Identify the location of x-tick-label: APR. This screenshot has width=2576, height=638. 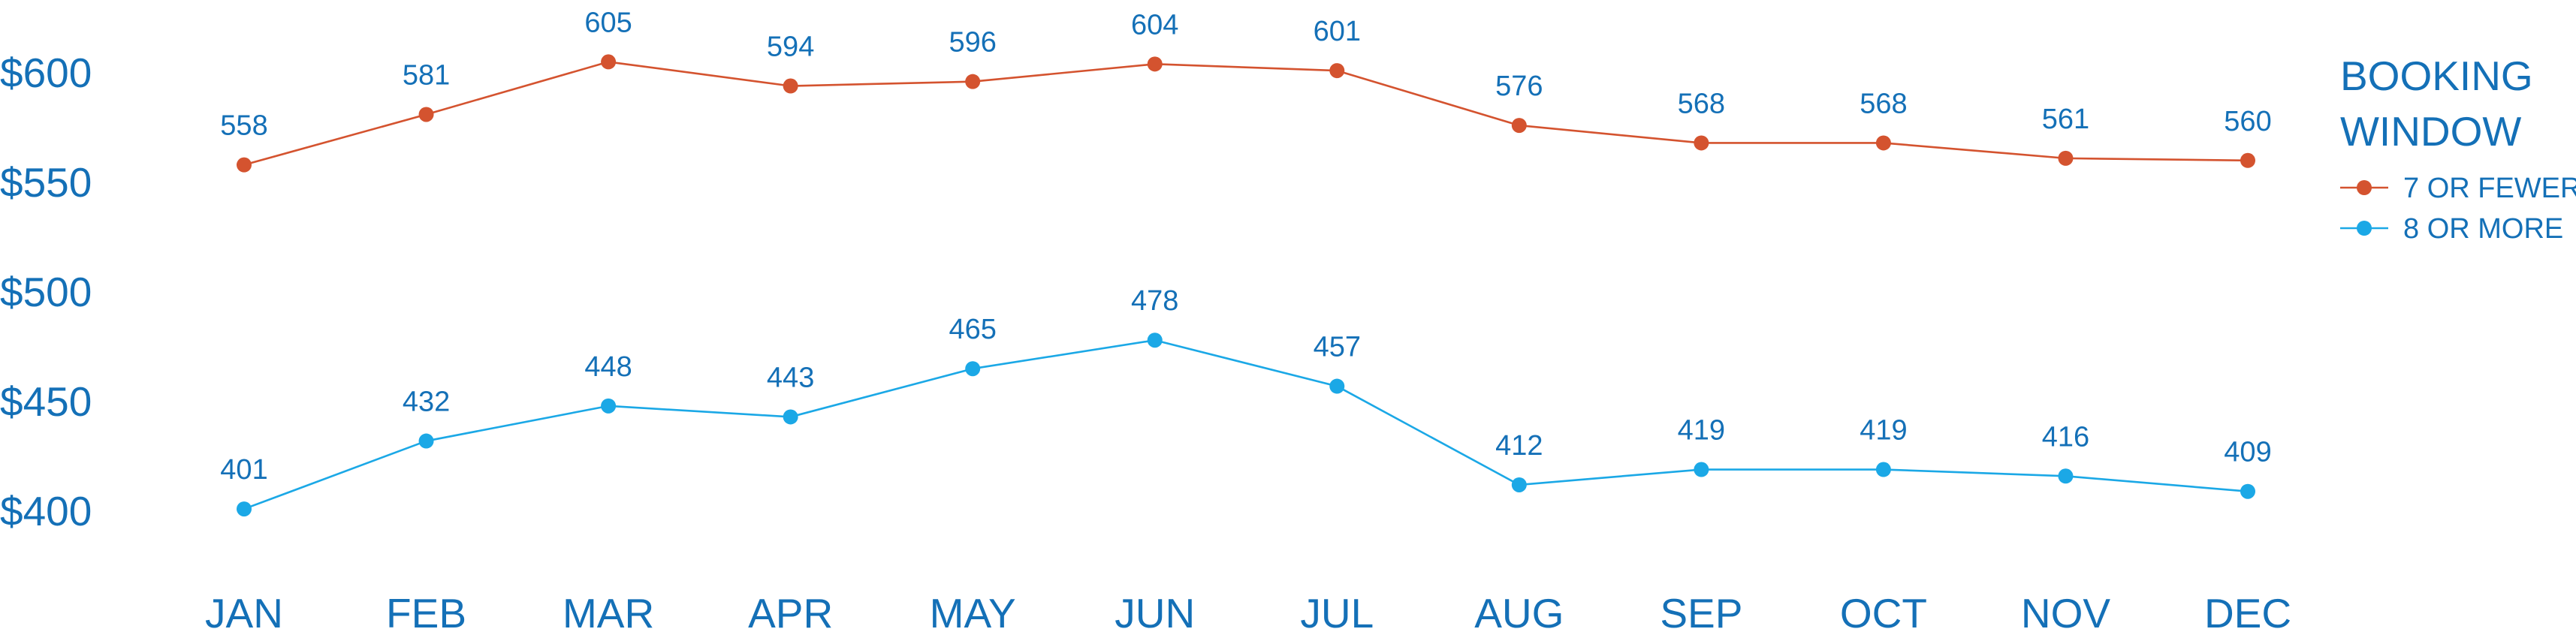
(790, 613).